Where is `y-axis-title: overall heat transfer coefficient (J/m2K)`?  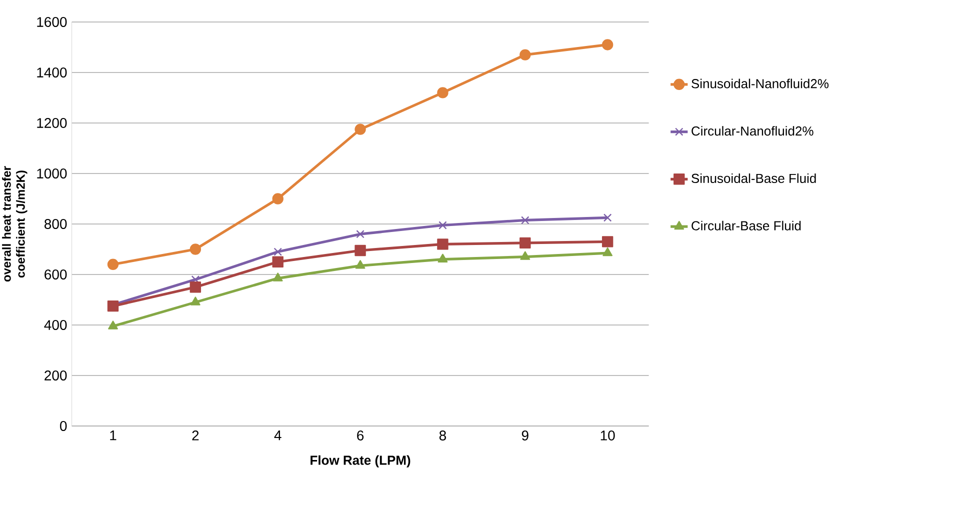 y-axis-title: overall heat transfer coefficient (J/m2K) is located at coordinates (15, 224).